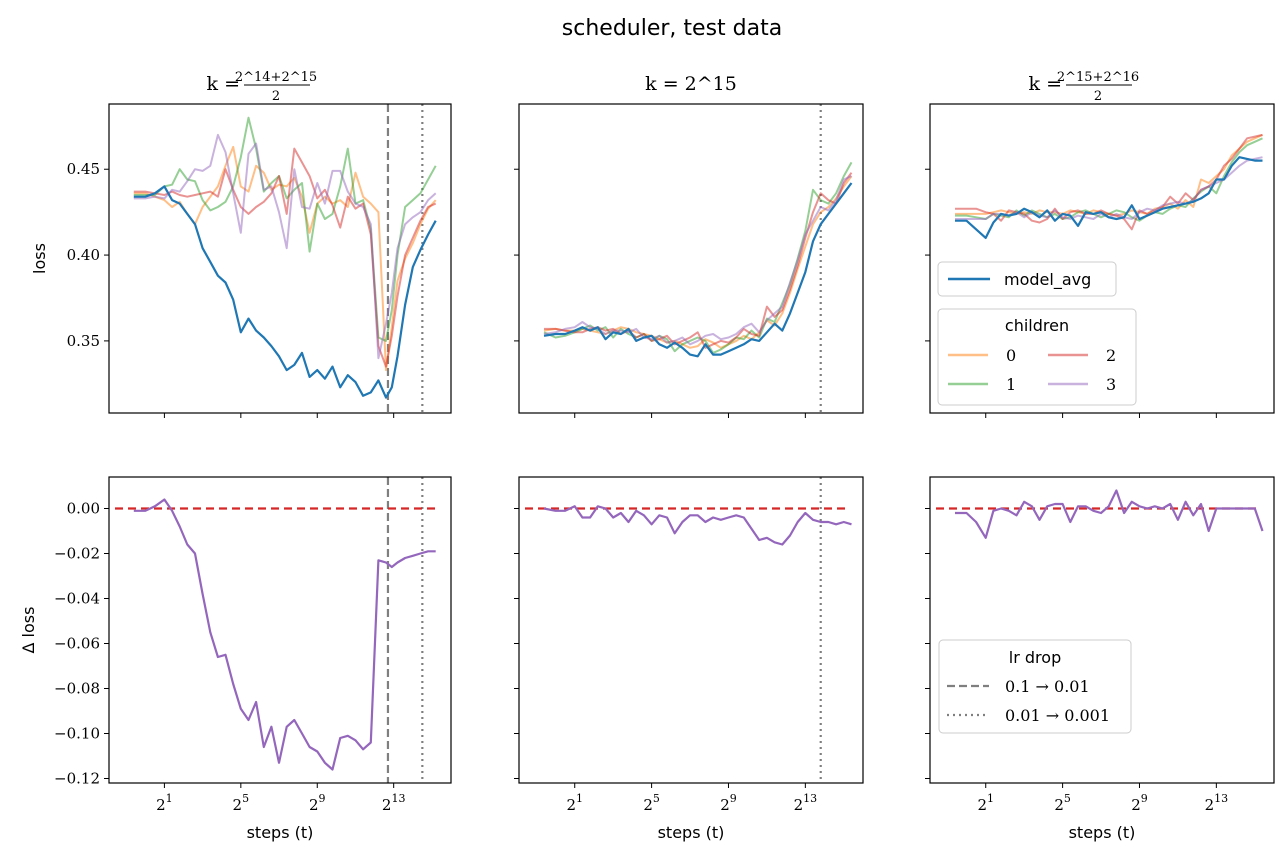 The width and height of the screenshot is (1286, 858). What do you see at coordinates (1047, 280) in the screenshot?
I see `legend-label: model_avg` at bounding box center [1047, 280].